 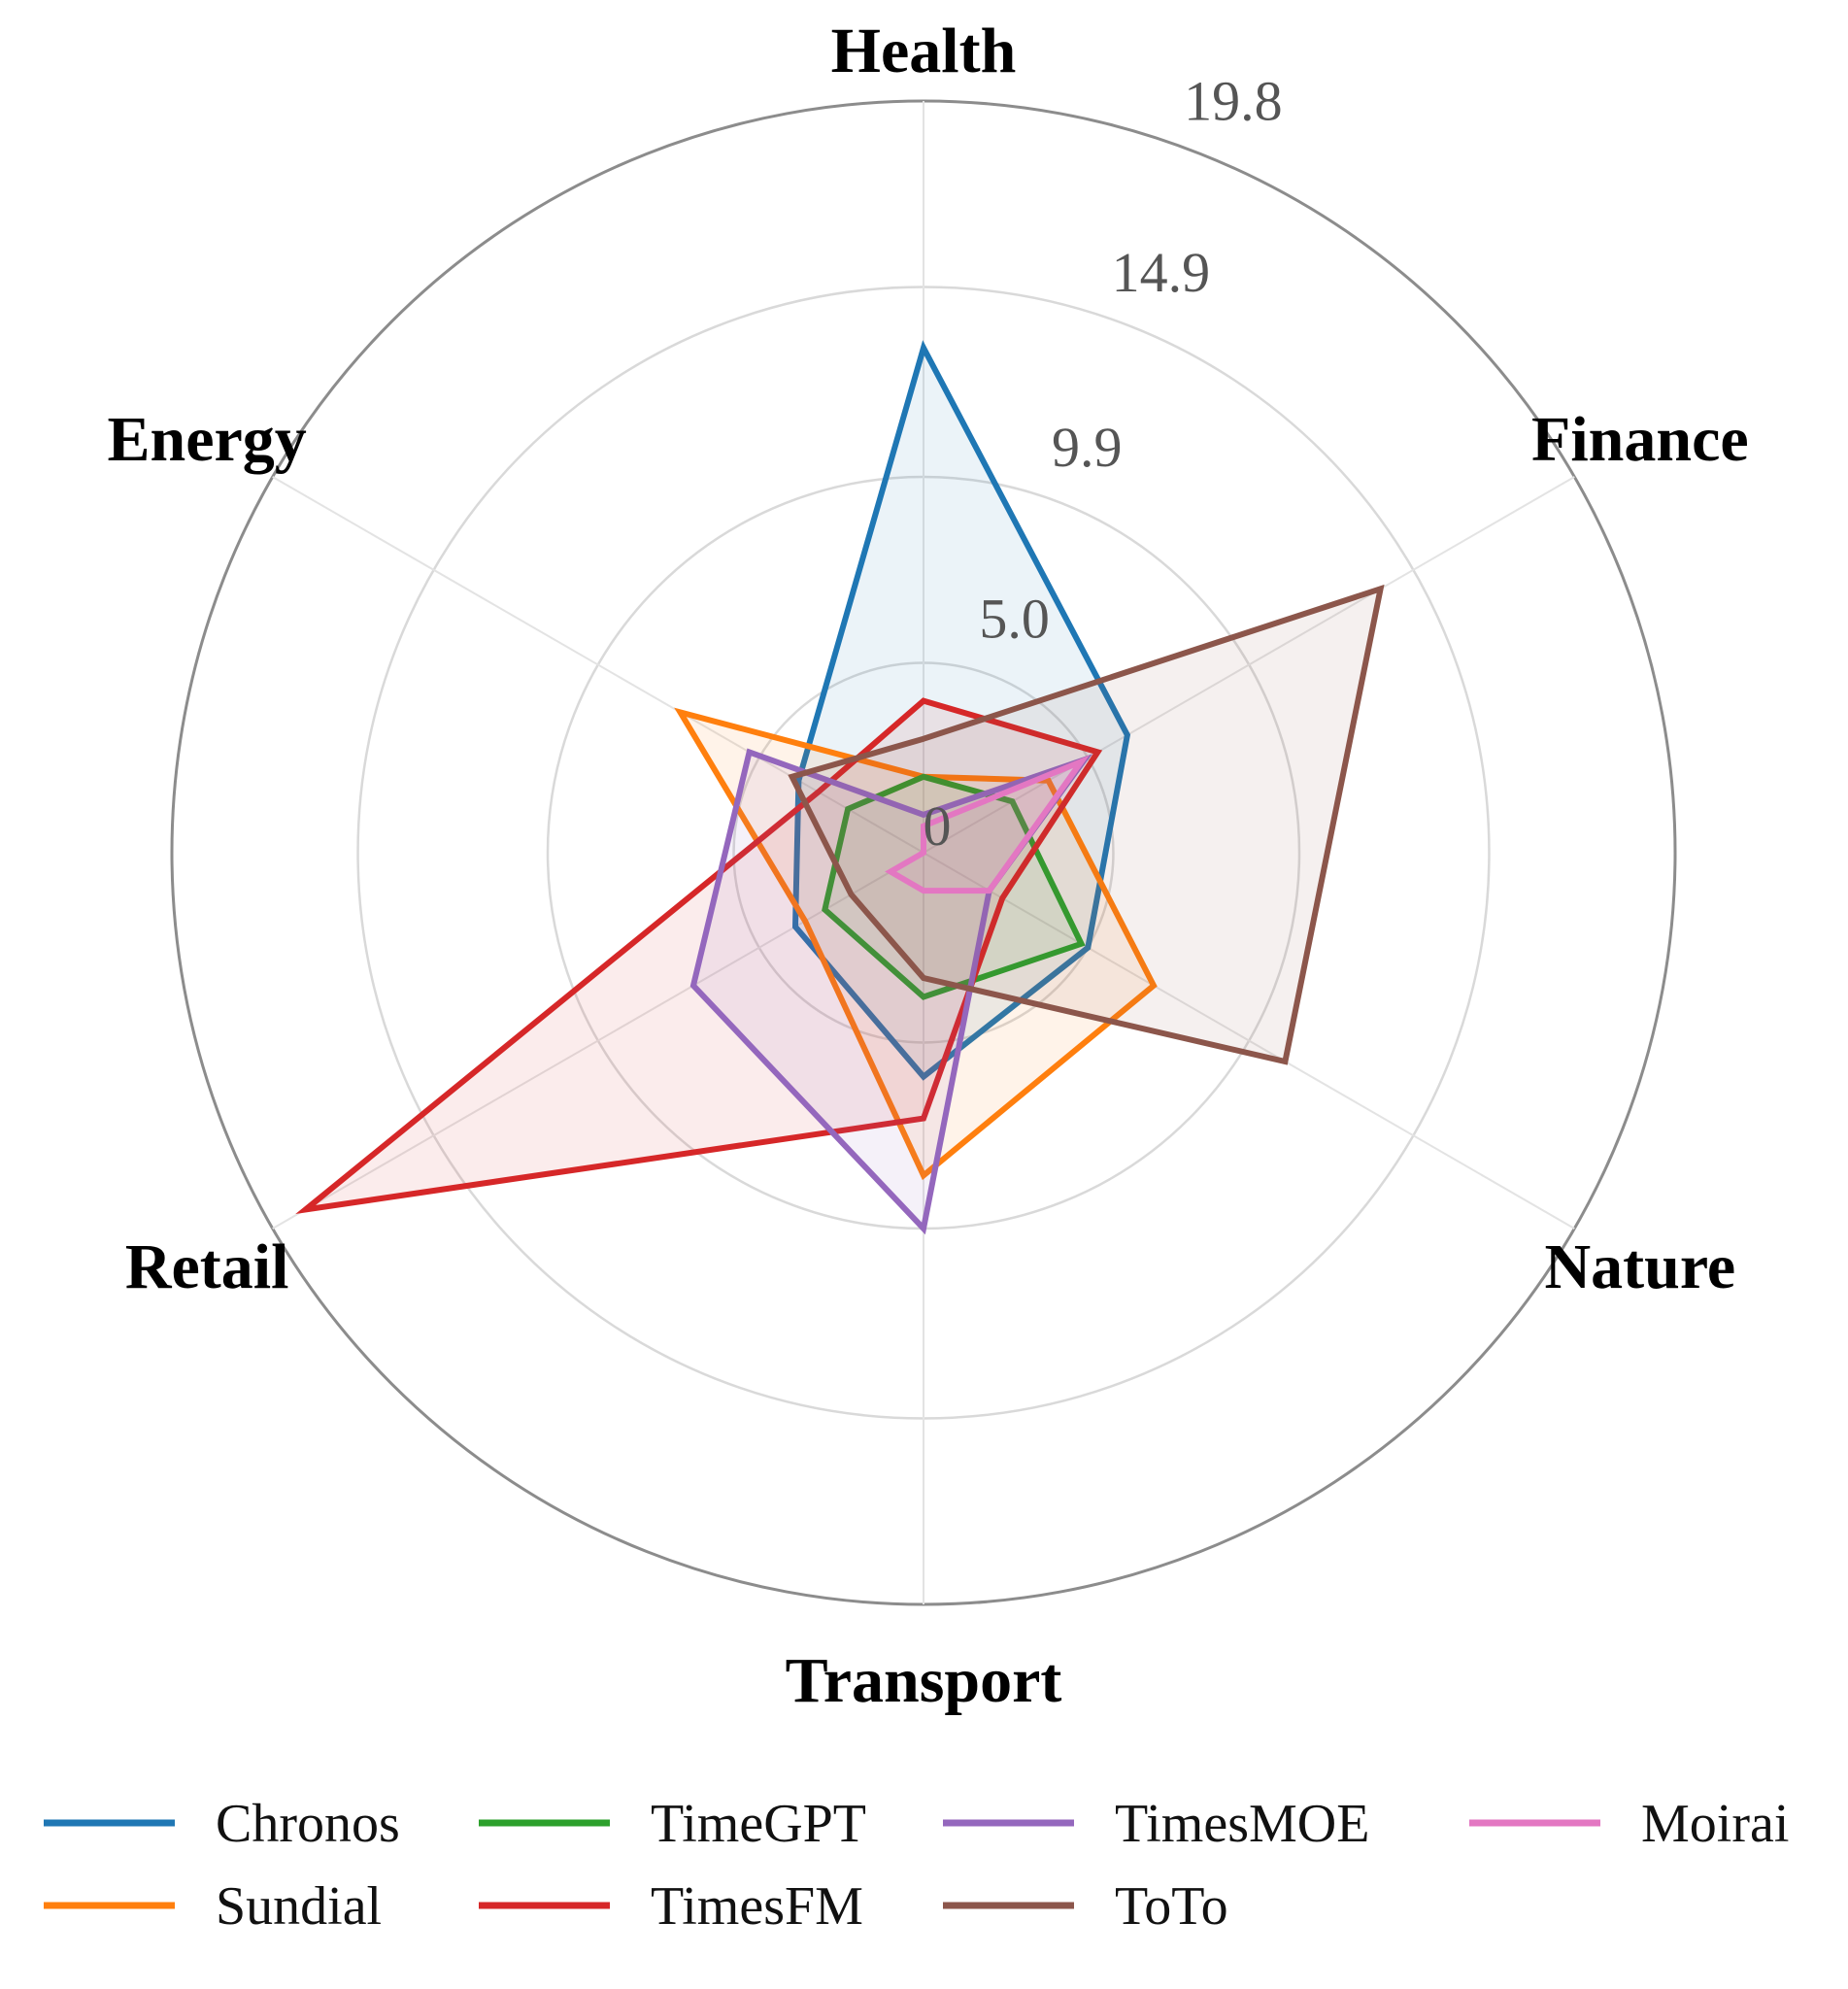 I want to click on legend-item-timegpt: TimeGPT, so click(x=672, y=1824).